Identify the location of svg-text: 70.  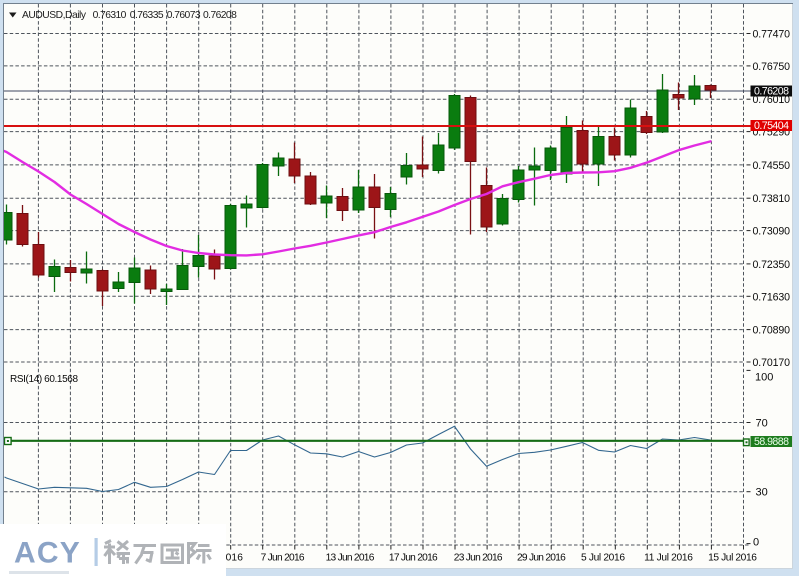
(762, 424).